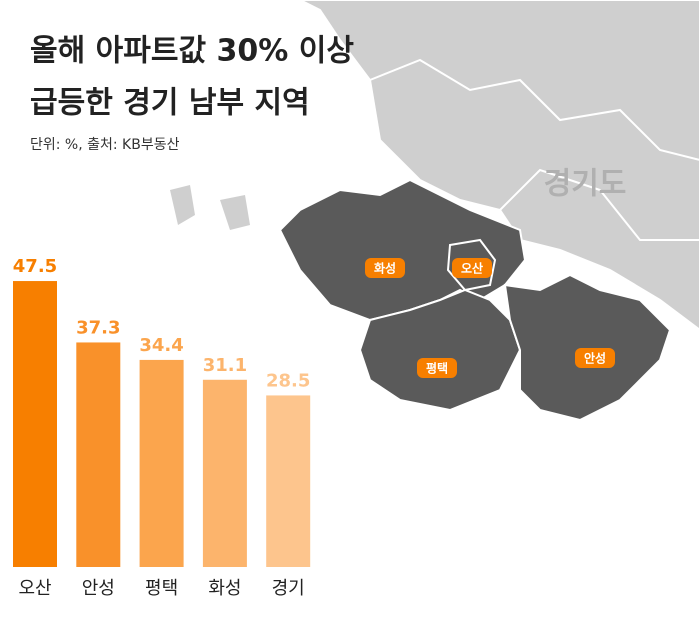 This screenshot has width=700, height=621. Describe the element at coordinates (224, 588) in the screenshot. I see `x-tick-label: 화성` at that location.